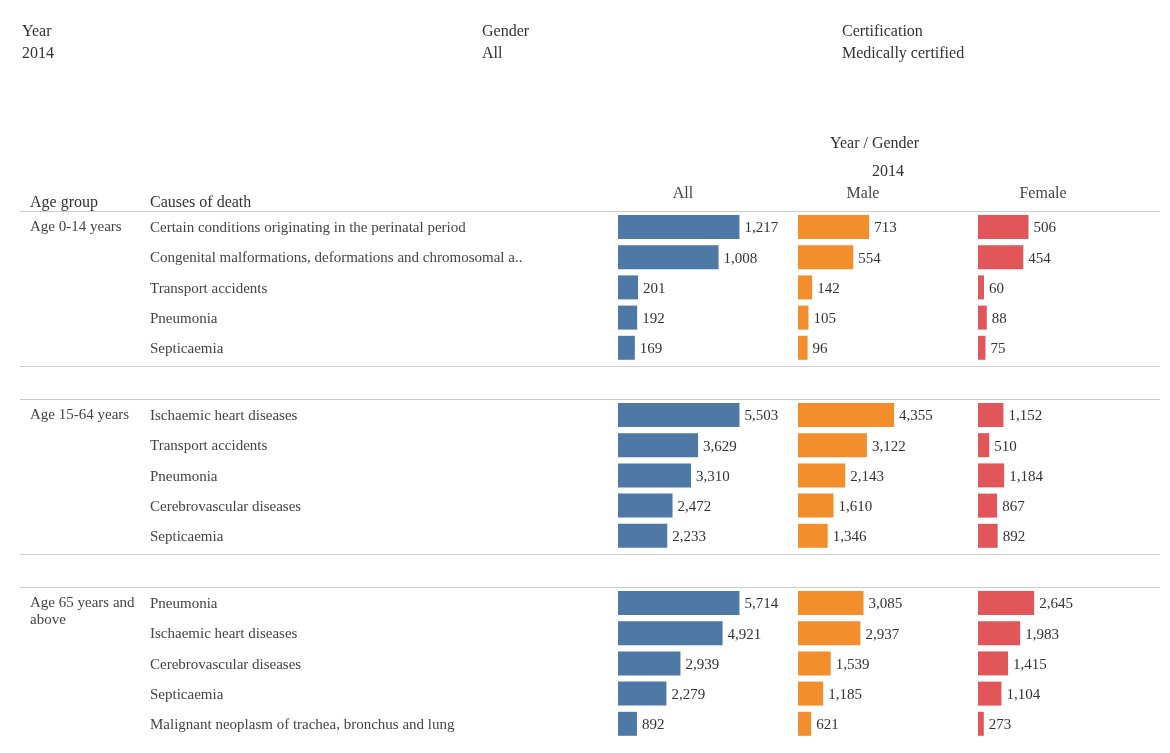 This screenshot has height=753, width=1170. Describe the element at coordinates (740, 257) in the screenshot. I see `data-label: 1,008` at that location.